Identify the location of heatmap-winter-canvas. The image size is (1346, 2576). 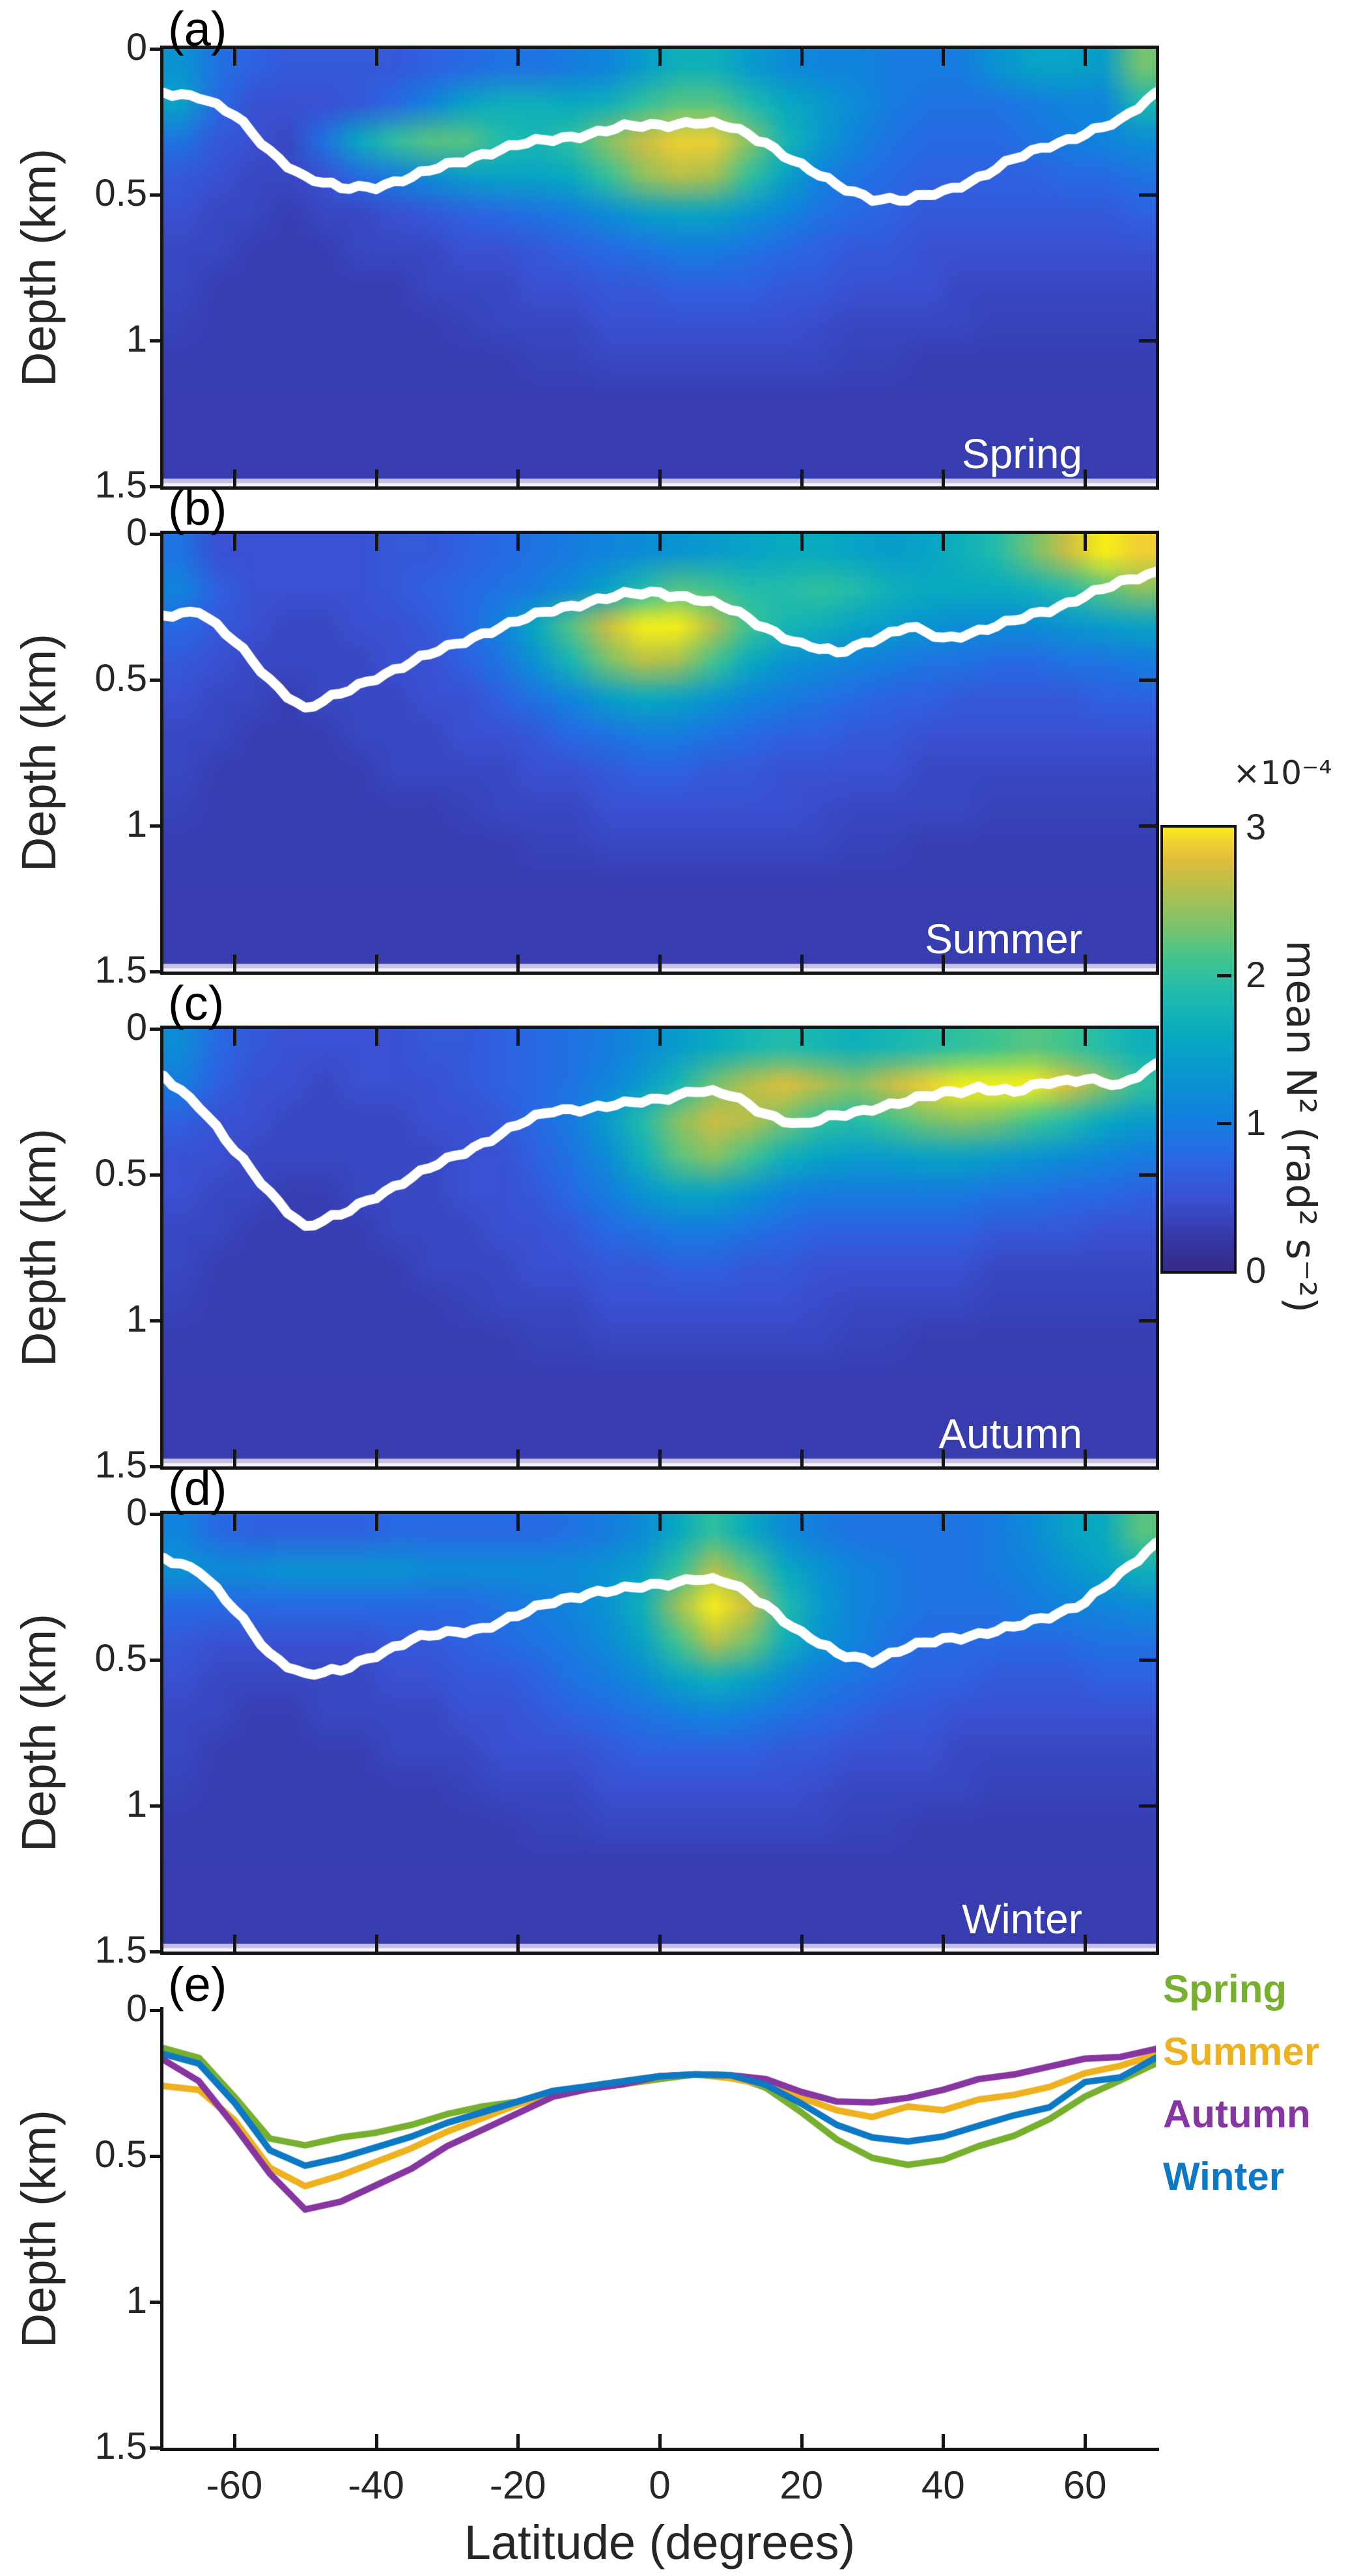
(660, 1733).